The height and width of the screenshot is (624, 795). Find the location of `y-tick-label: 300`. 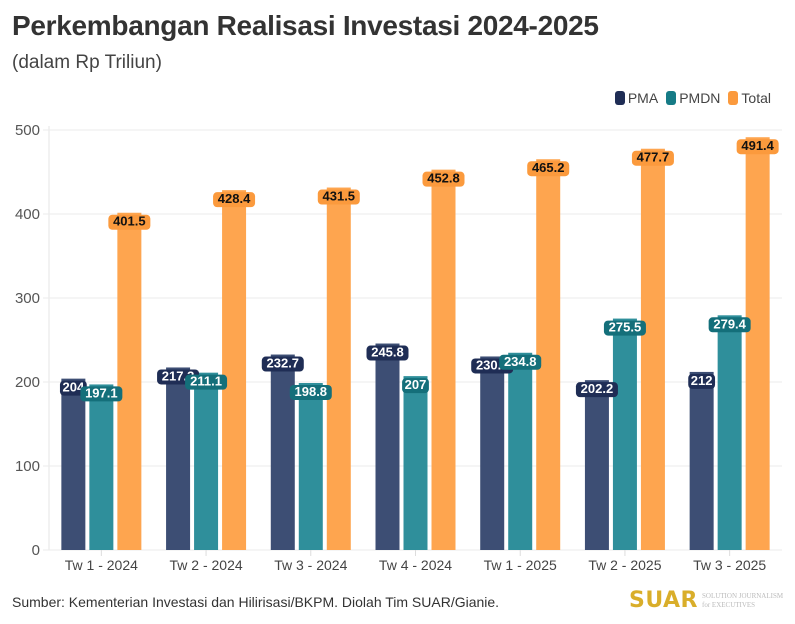

y-tick-label: 300 is located at coordinates (27, 298).